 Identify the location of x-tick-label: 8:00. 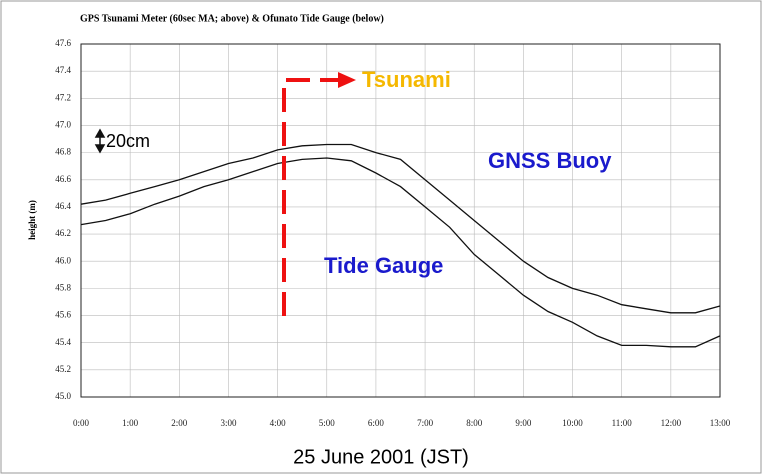
(474, 423).